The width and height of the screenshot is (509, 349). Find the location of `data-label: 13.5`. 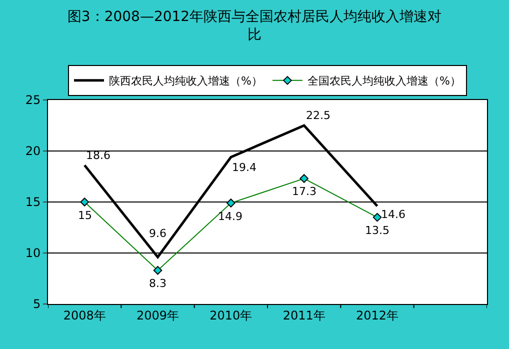

data-label: 13.5 is located at coordinates (377, 230).